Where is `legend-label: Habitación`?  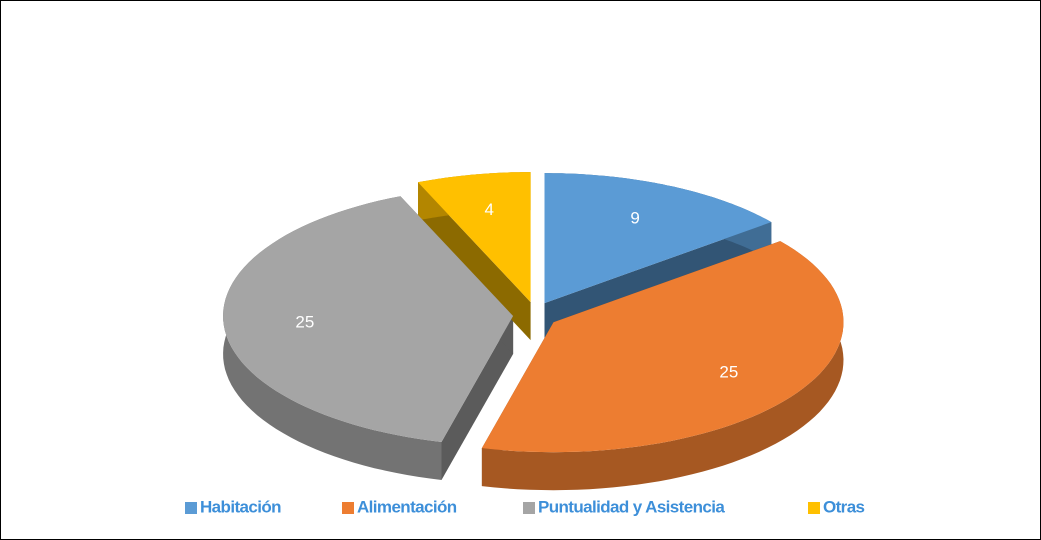 legend-label: Habitación is located at coordinates (240, 506).